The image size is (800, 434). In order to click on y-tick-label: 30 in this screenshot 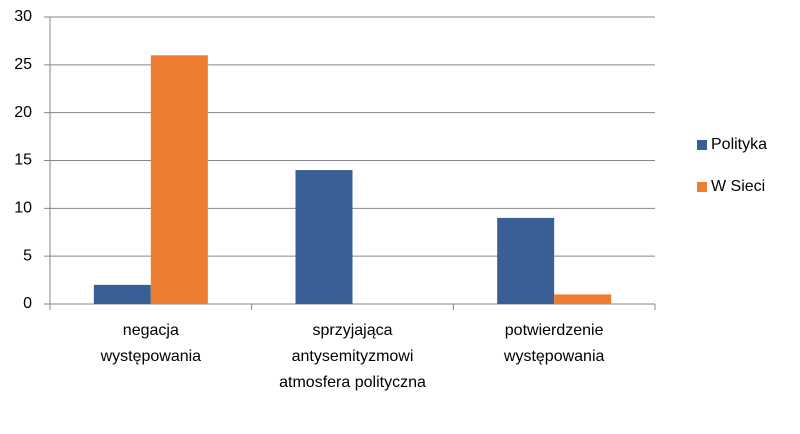, I will do `click(23, 16)`.